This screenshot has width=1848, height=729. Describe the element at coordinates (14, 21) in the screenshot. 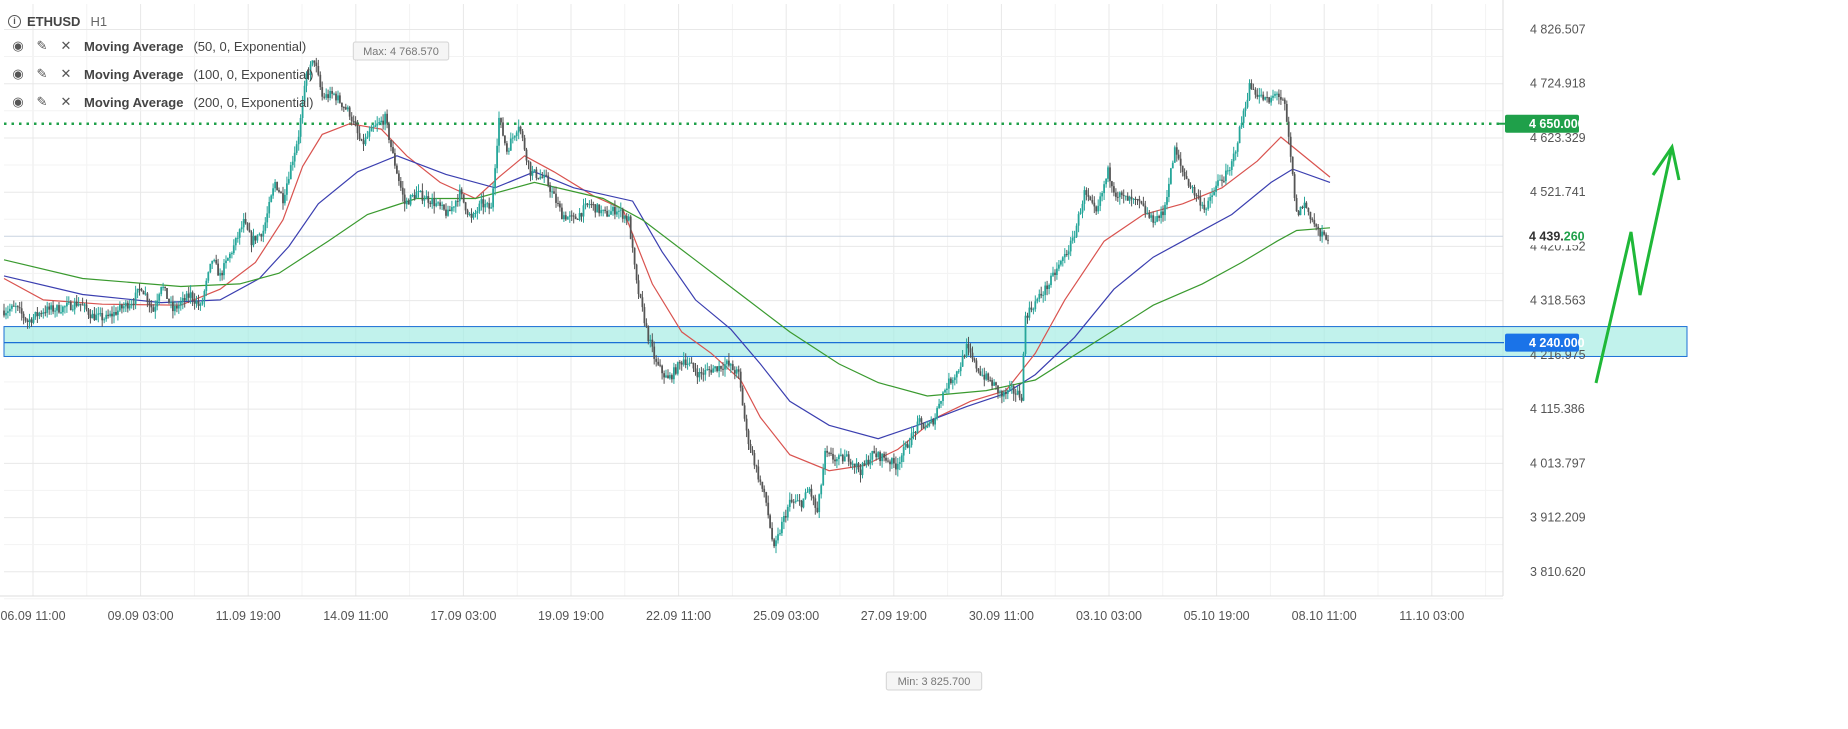

I see `info-icon: i` at that location.